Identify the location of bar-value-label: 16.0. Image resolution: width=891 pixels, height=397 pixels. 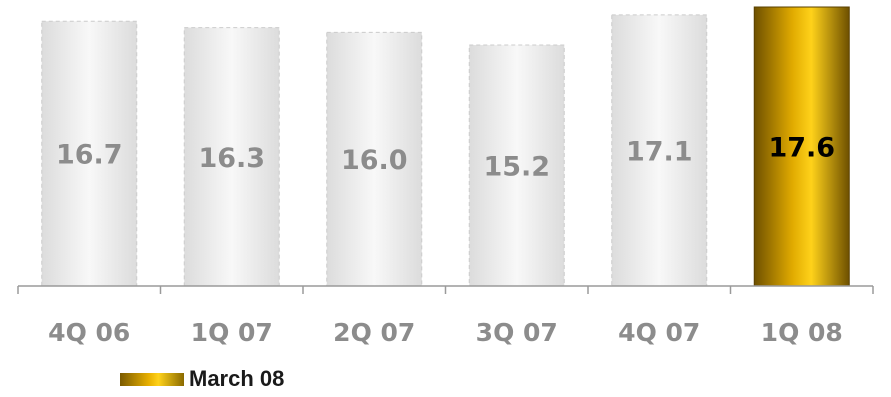
(374, 160).